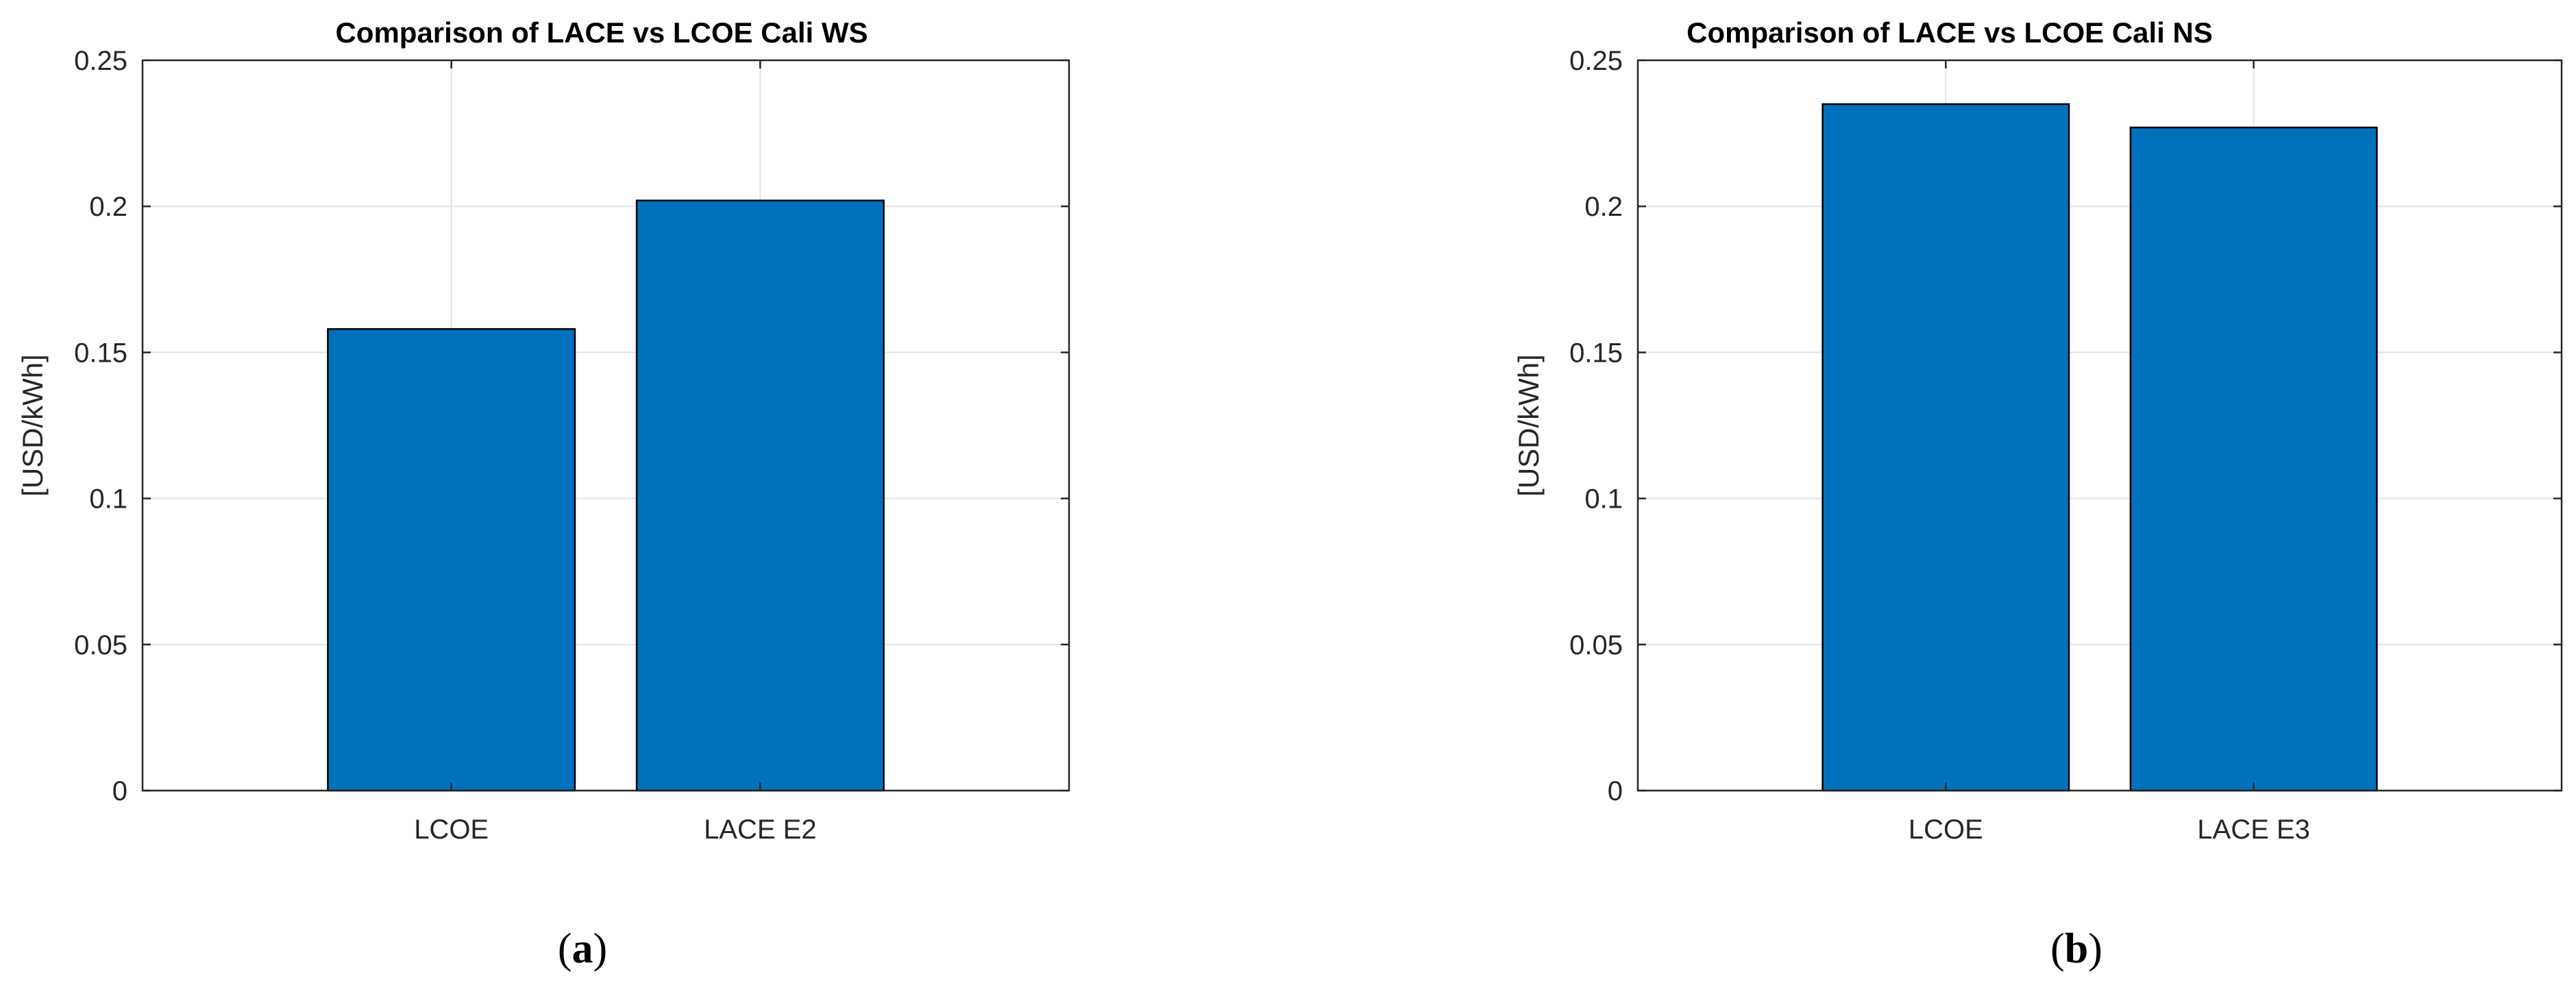 This screenshot has height=992, width=2576. I want to click on chart-title: Comparison of LACE vs LCOE Cali NS, so click(1950, 32).